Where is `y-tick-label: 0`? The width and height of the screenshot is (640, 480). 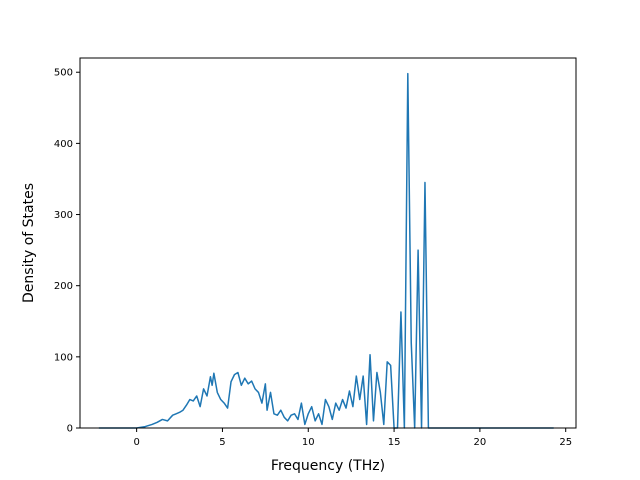
y-tick-label: 0 is located at coordinates (70, 429).